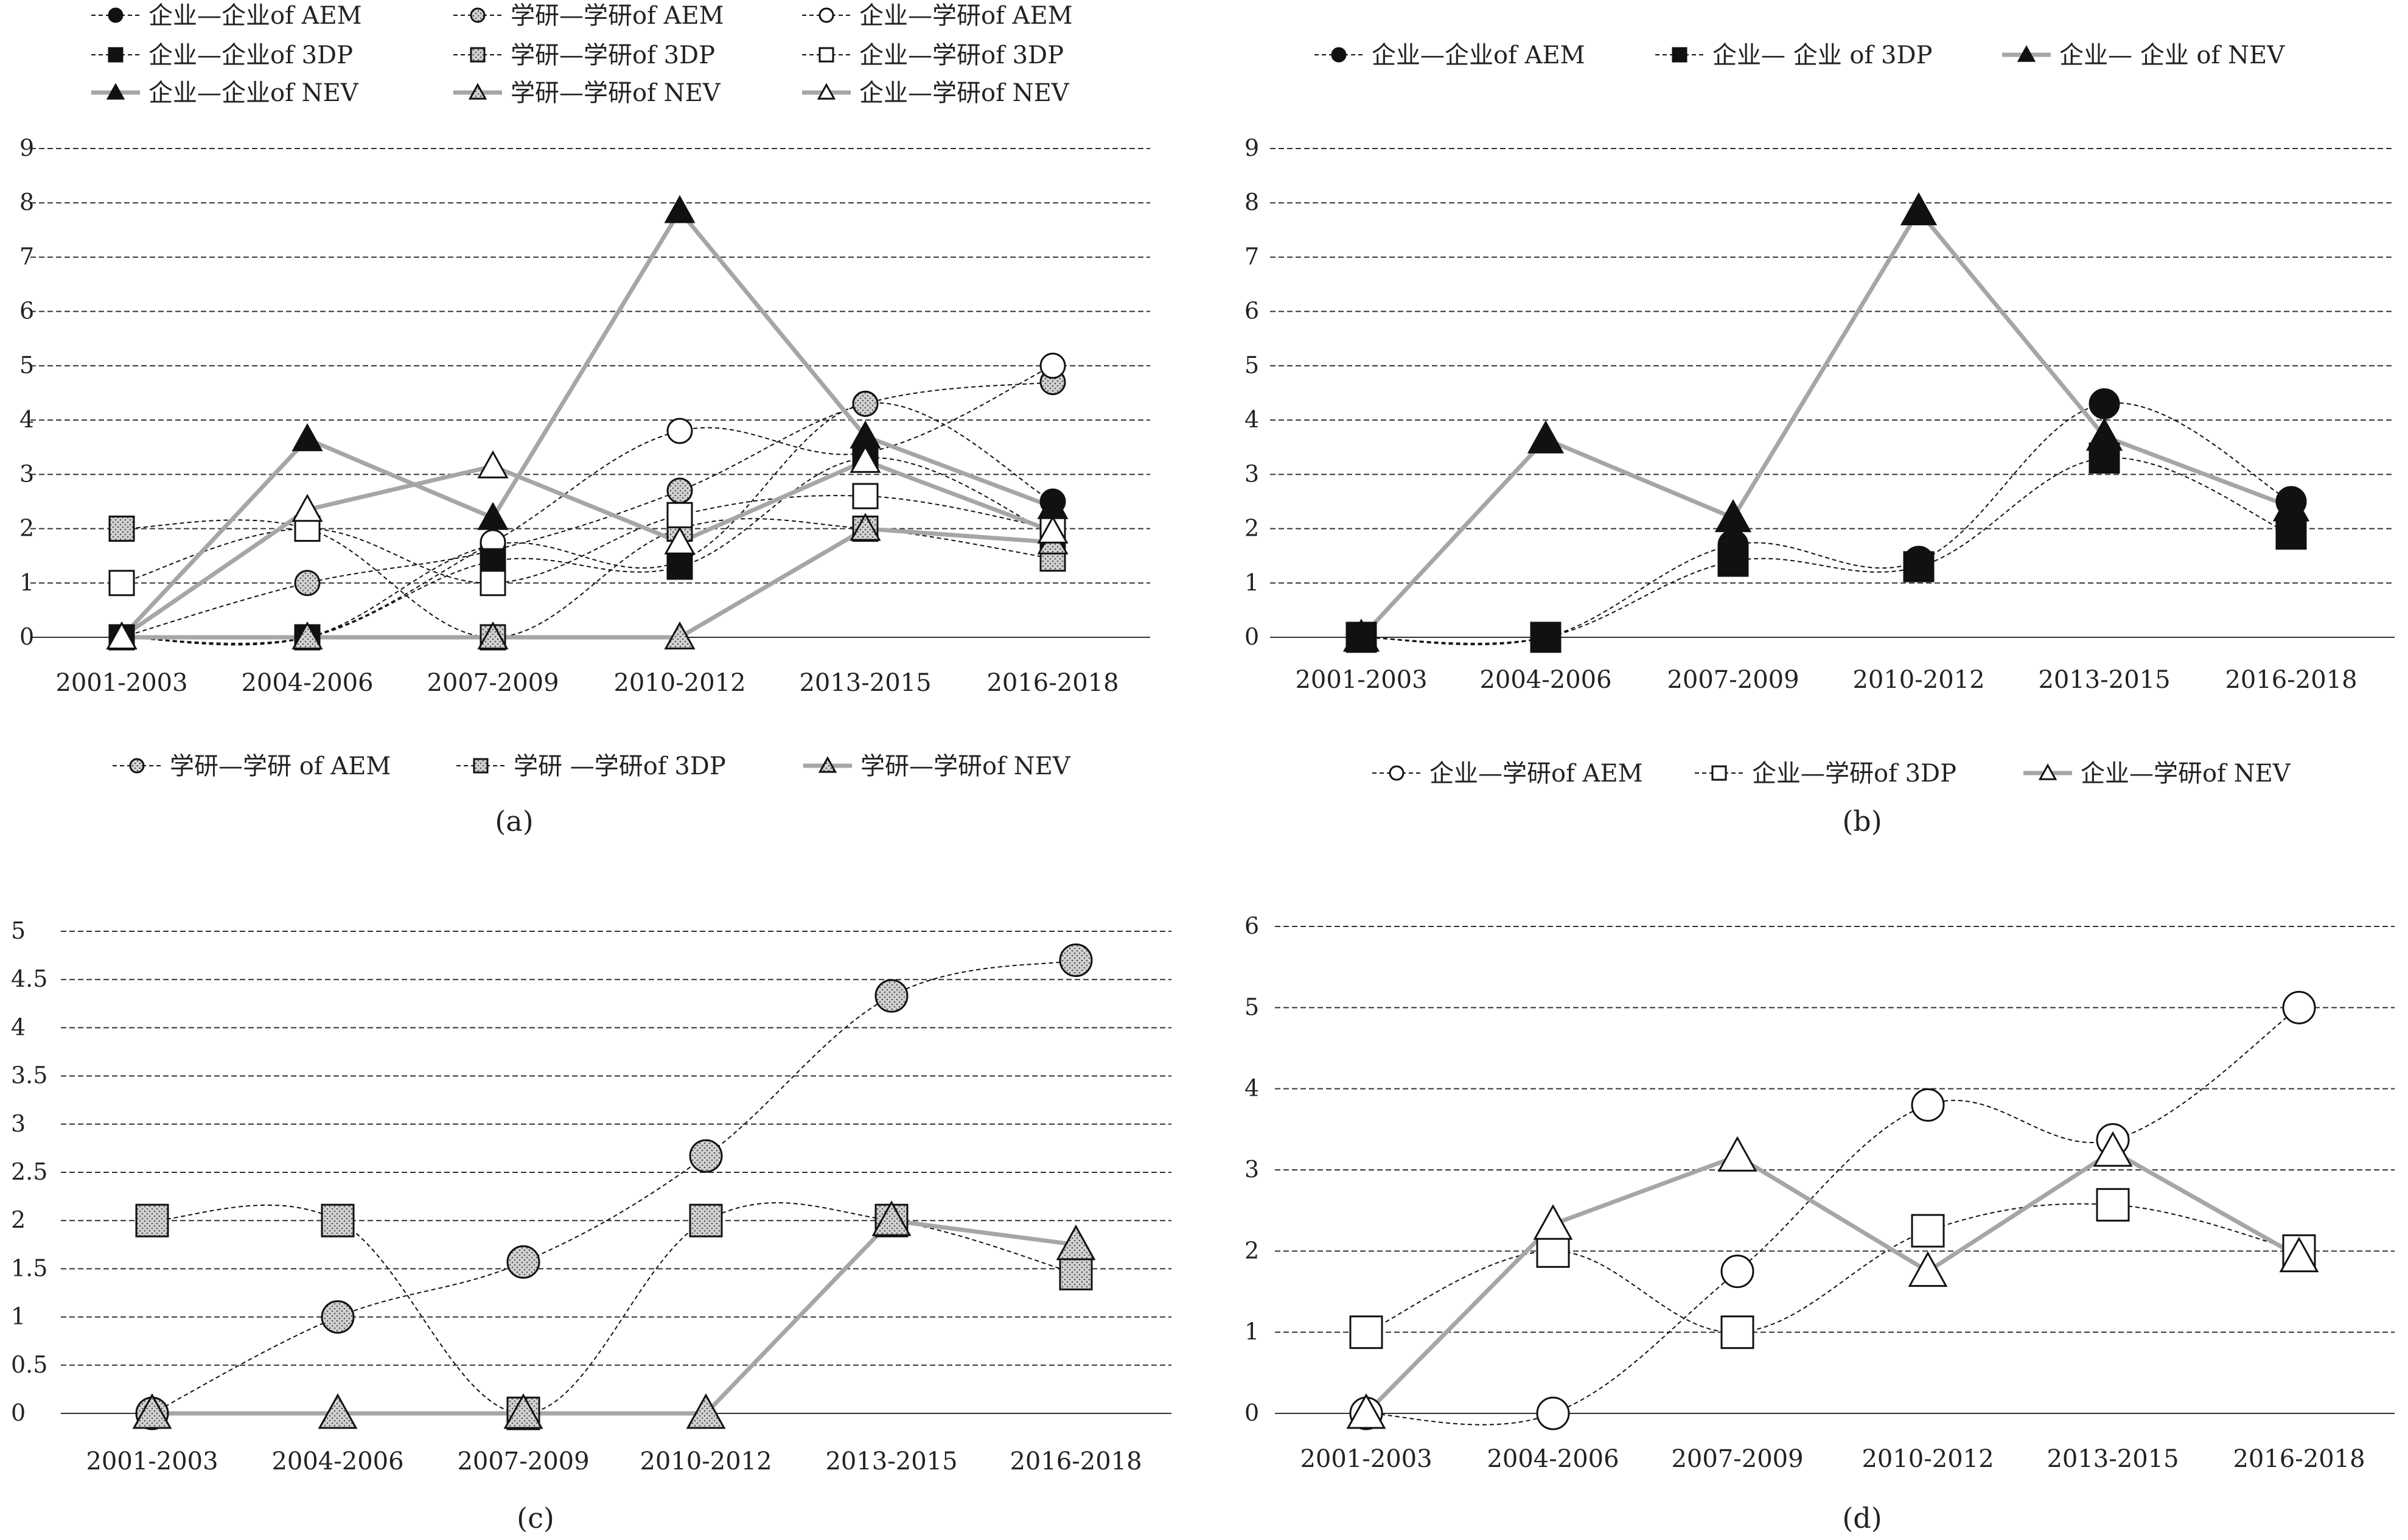  Describe the element at coordinates (962, 55) in the screenshot. I see `legend-label-a-5: 企业—学研of 3DP` at that location.